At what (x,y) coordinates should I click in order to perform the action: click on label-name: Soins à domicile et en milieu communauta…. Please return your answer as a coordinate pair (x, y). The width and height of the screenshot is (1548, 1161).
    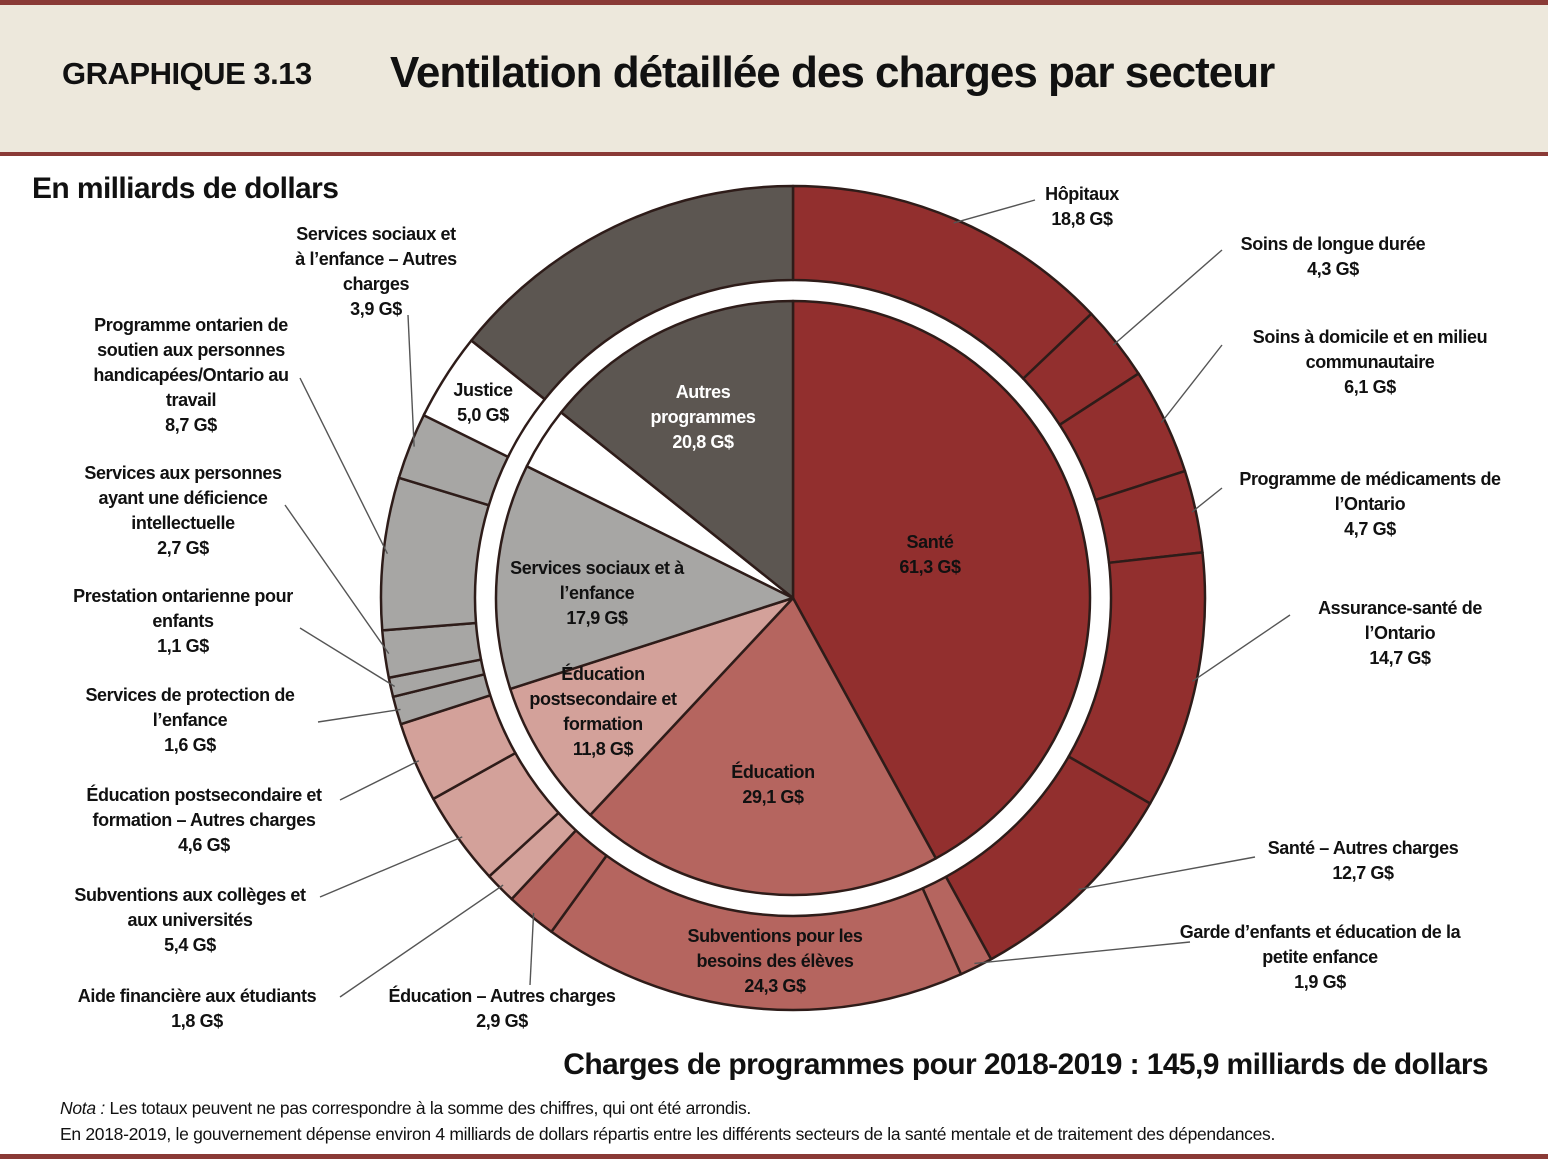
    Looking at the image, I should click on (1370, 349).